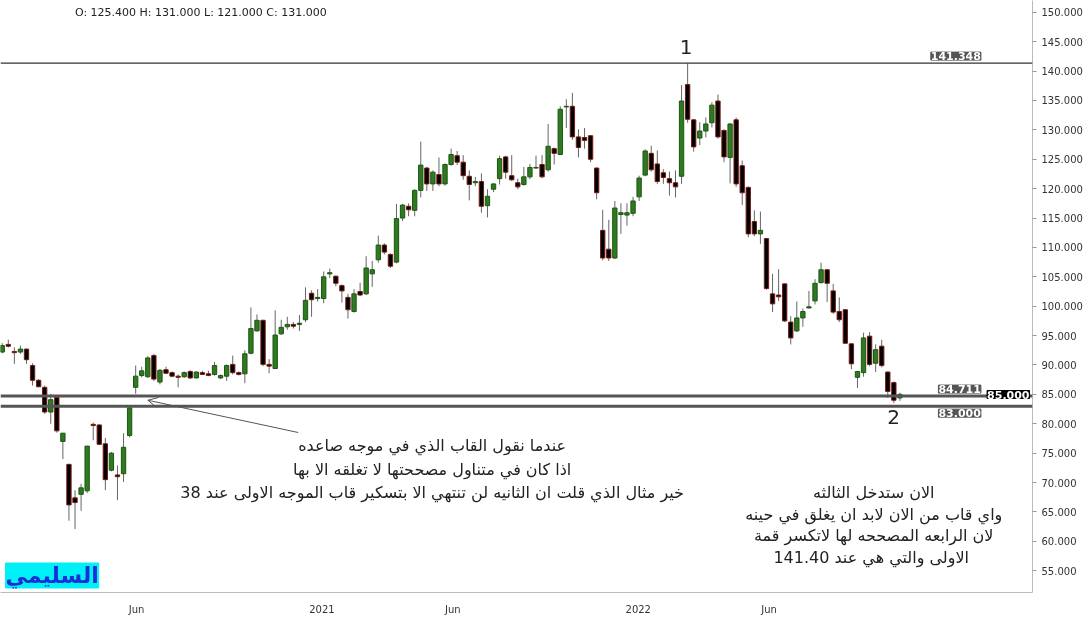  What do you see at coordinates (893, 416) in the screenshot?
I see `annotation: 2` at bounding box center [893, 416].